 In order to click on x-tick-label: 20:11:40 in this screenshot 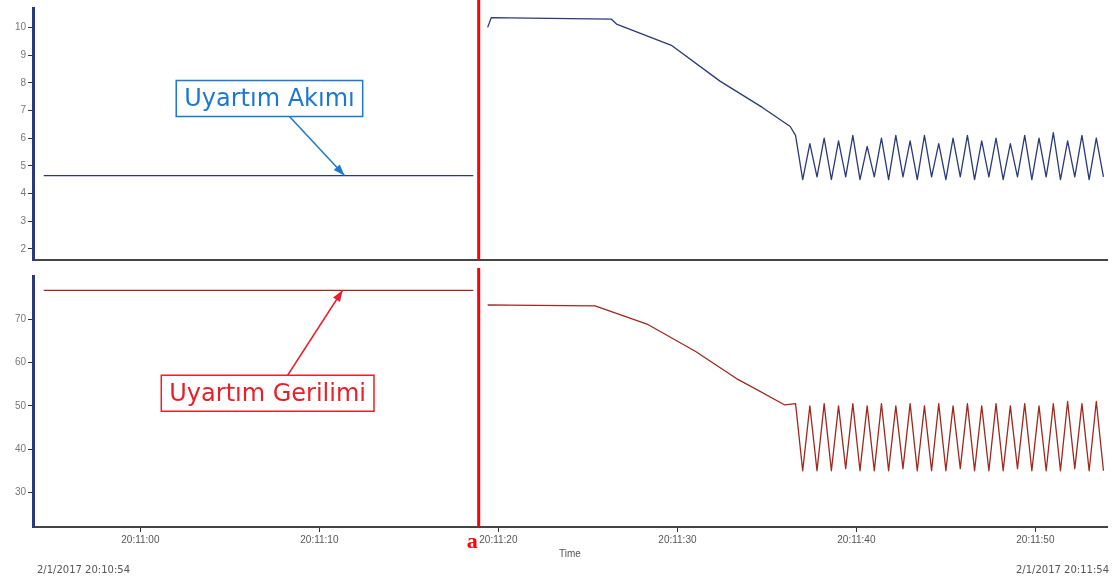, I will do `click(856, 539)`.